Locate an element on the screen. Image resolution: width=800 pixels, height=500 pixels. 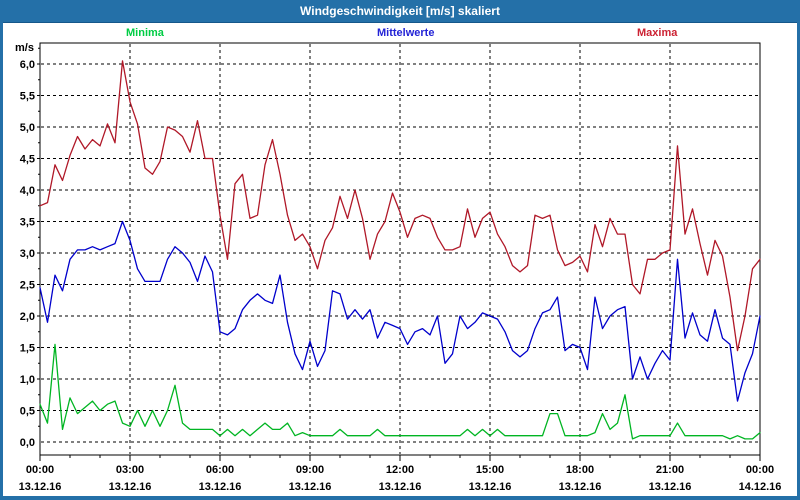
window-title: Windgeschwindigkeit [m/s] skaliert is located at coordinates (400, 11).